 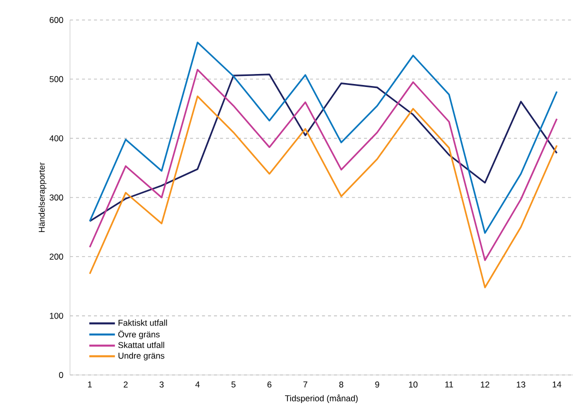 I want to click on x-tick-label: 8, so click(x=341, y=385).